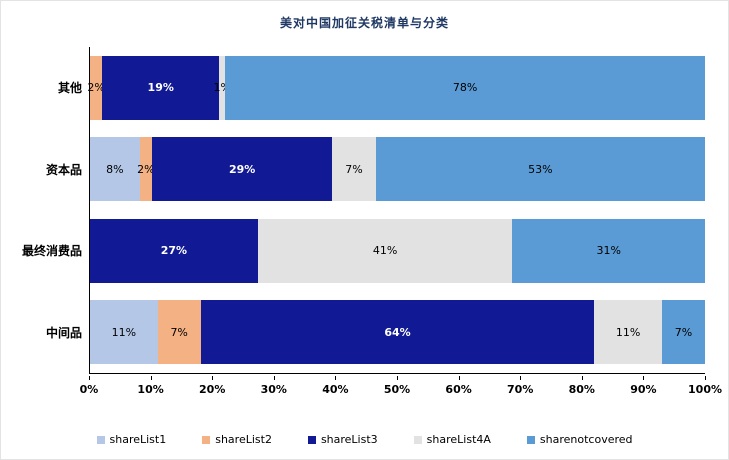 Image resolution: width=729 pixels, height=460 pixels. I want to click on x-tick-label: 100%, so click(705, 389).